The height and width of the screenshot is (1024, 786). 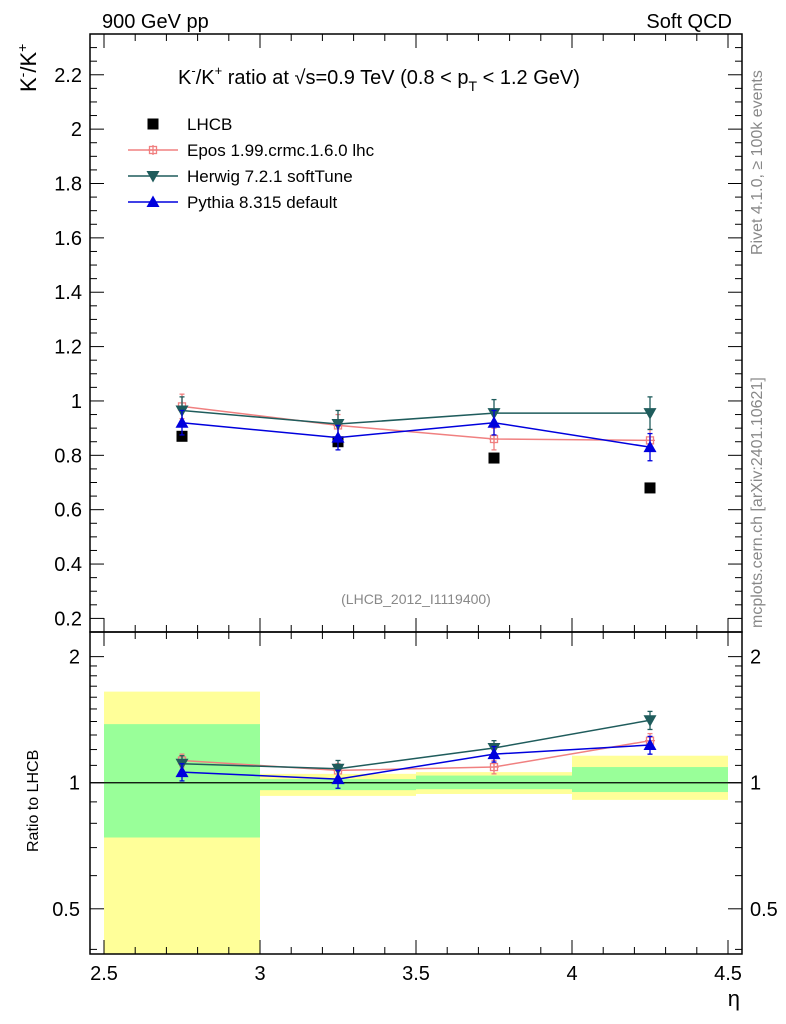 I want to click on y-tick-label: 2, so click(x=76, y=130).